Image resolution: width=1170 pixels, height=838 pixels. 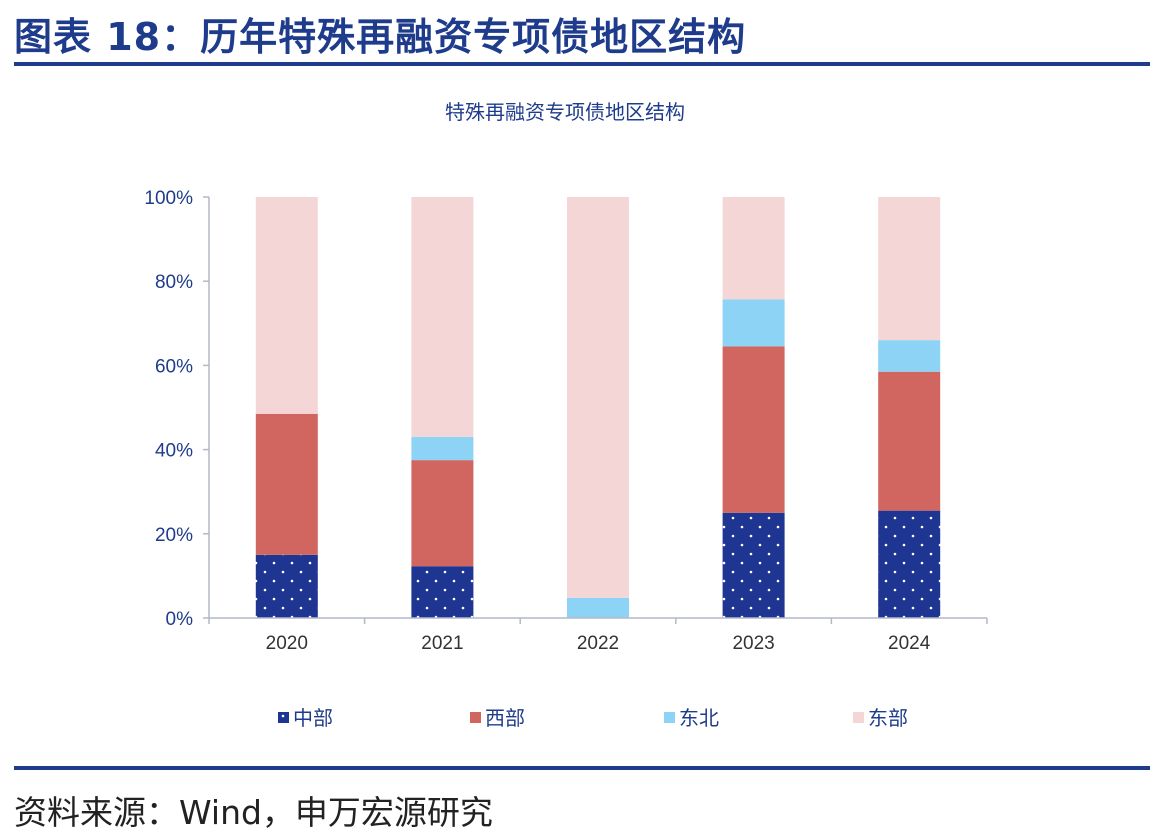 I want to click on bar-segment-central-2024, so click(x=909, y=564).